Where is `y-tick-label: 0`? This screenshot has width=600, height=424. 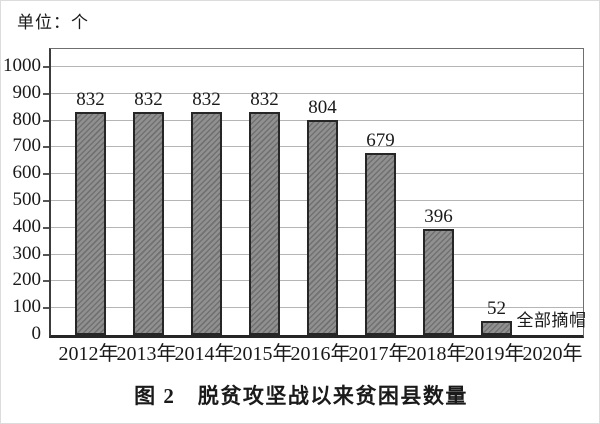
y-tick-label: 0 is located at coordinates (36, 333).